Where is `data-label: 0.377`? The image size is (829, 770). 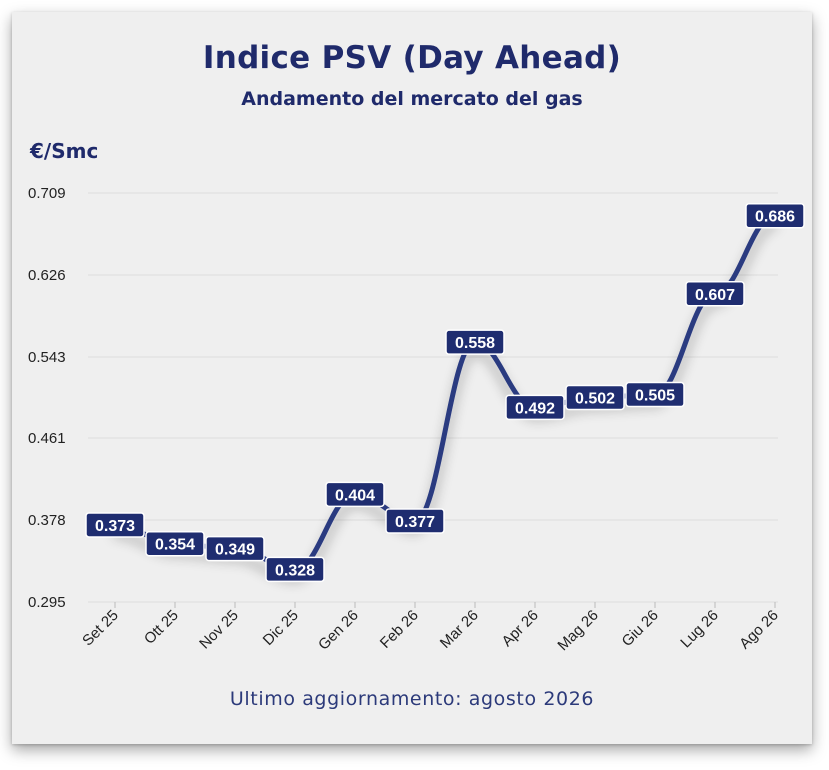 data-label: 0.377 is located at coordinates (415, 521).